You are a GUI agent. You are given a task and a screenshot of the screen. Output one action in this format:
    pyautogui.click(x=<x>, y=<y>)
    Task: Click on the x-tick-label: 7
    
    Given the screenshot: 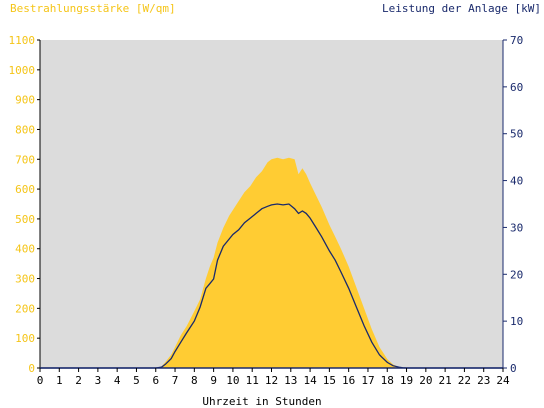 What is the action you would take?
    pyautogui.click(x=175, y=380)
    